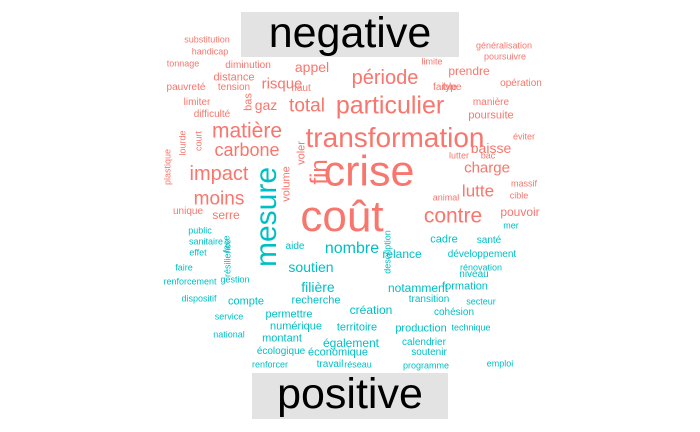 The height and width of the screenshot is (432, 700). I want to click on positive-word-public: public, so click(200, 230).